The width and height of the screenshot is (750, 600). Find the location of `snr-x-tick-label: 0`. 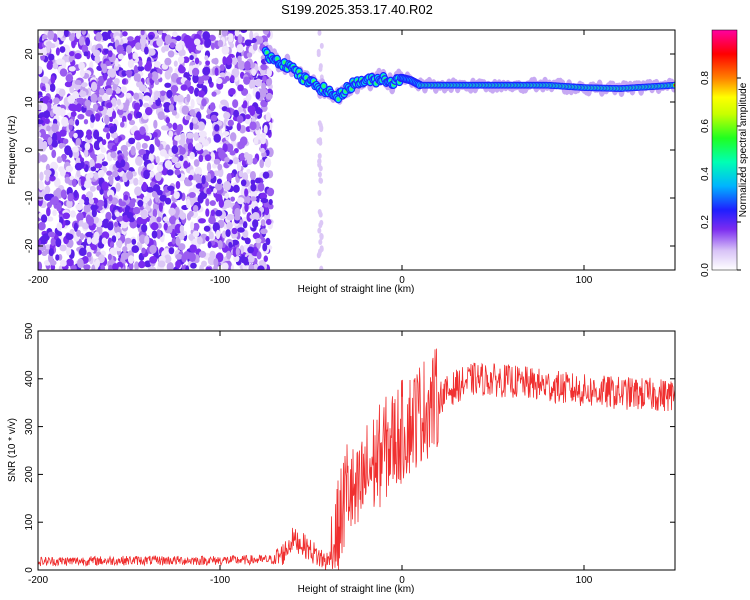

snr-x-tick-label: 0 is located at coordinates (402, 580).